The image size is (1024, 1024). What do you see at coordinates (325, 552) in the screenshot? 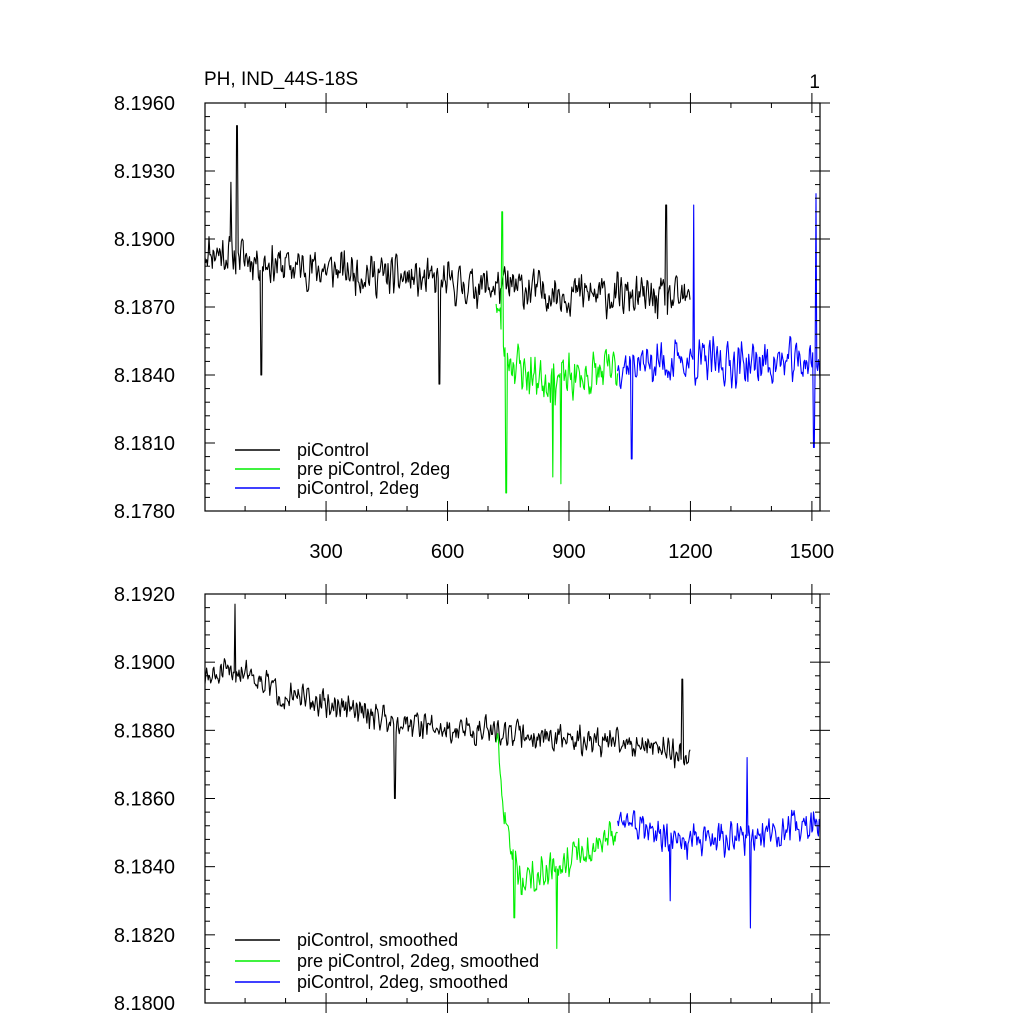
I see `x-tick-label: 300` at bounding box center [325, 552].